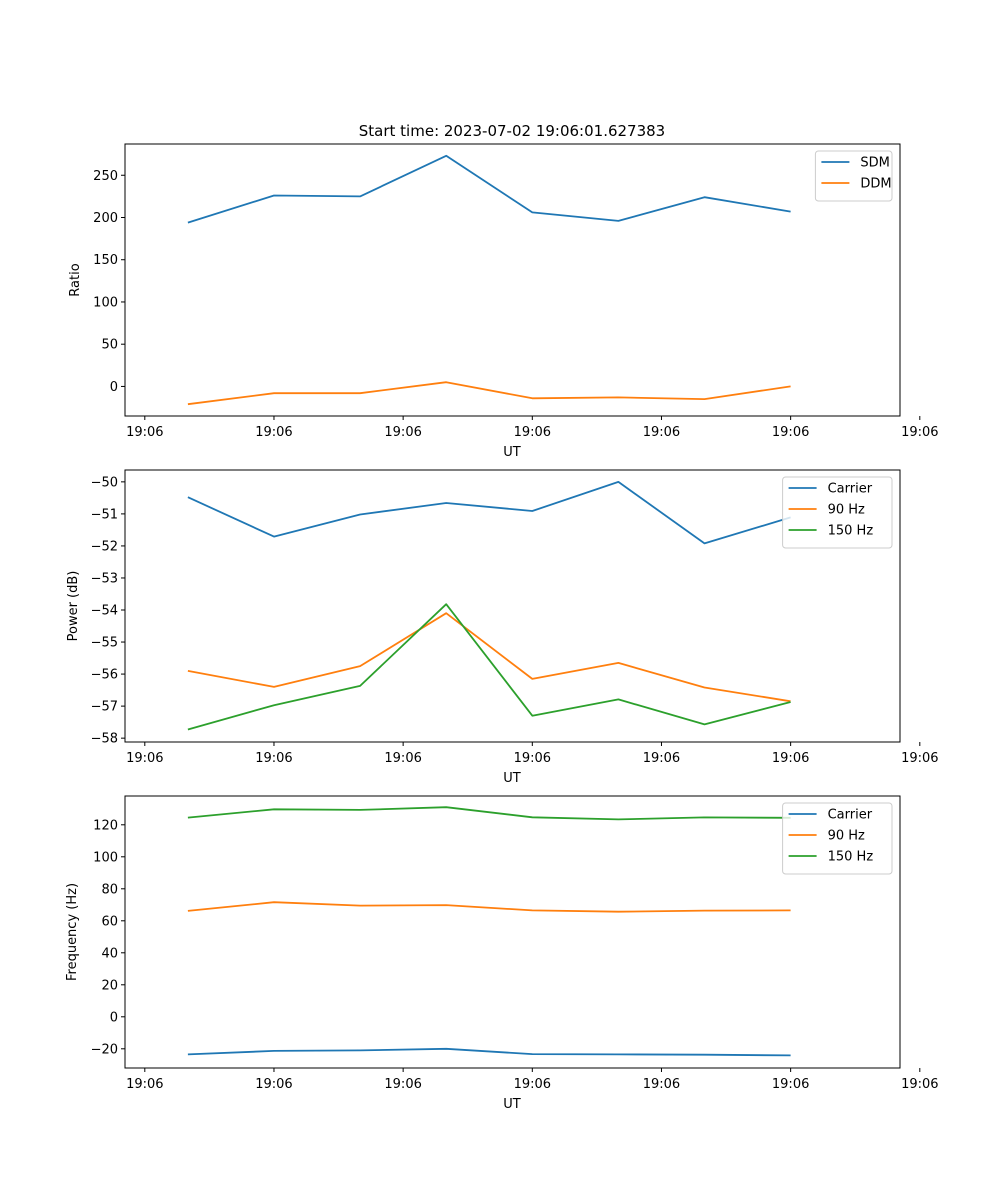  I want to click on series-line-ddm, so click(489, 393).